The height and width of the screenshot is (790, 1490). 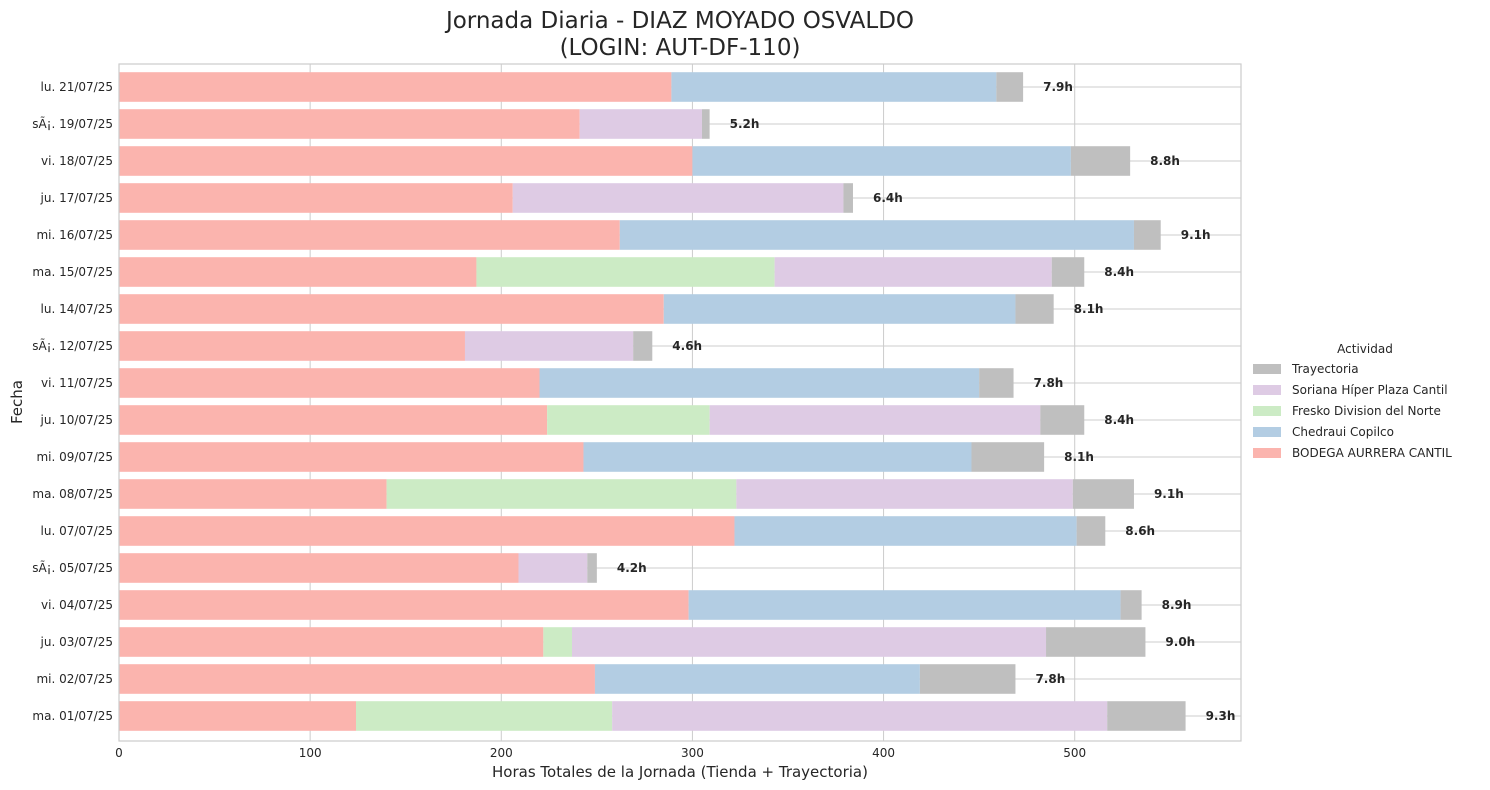 What do you see at coordinates (72, 716) in the screenshot?
I see `y-tick-label: ma. 01/07/25` at bounding box center [72, 716].